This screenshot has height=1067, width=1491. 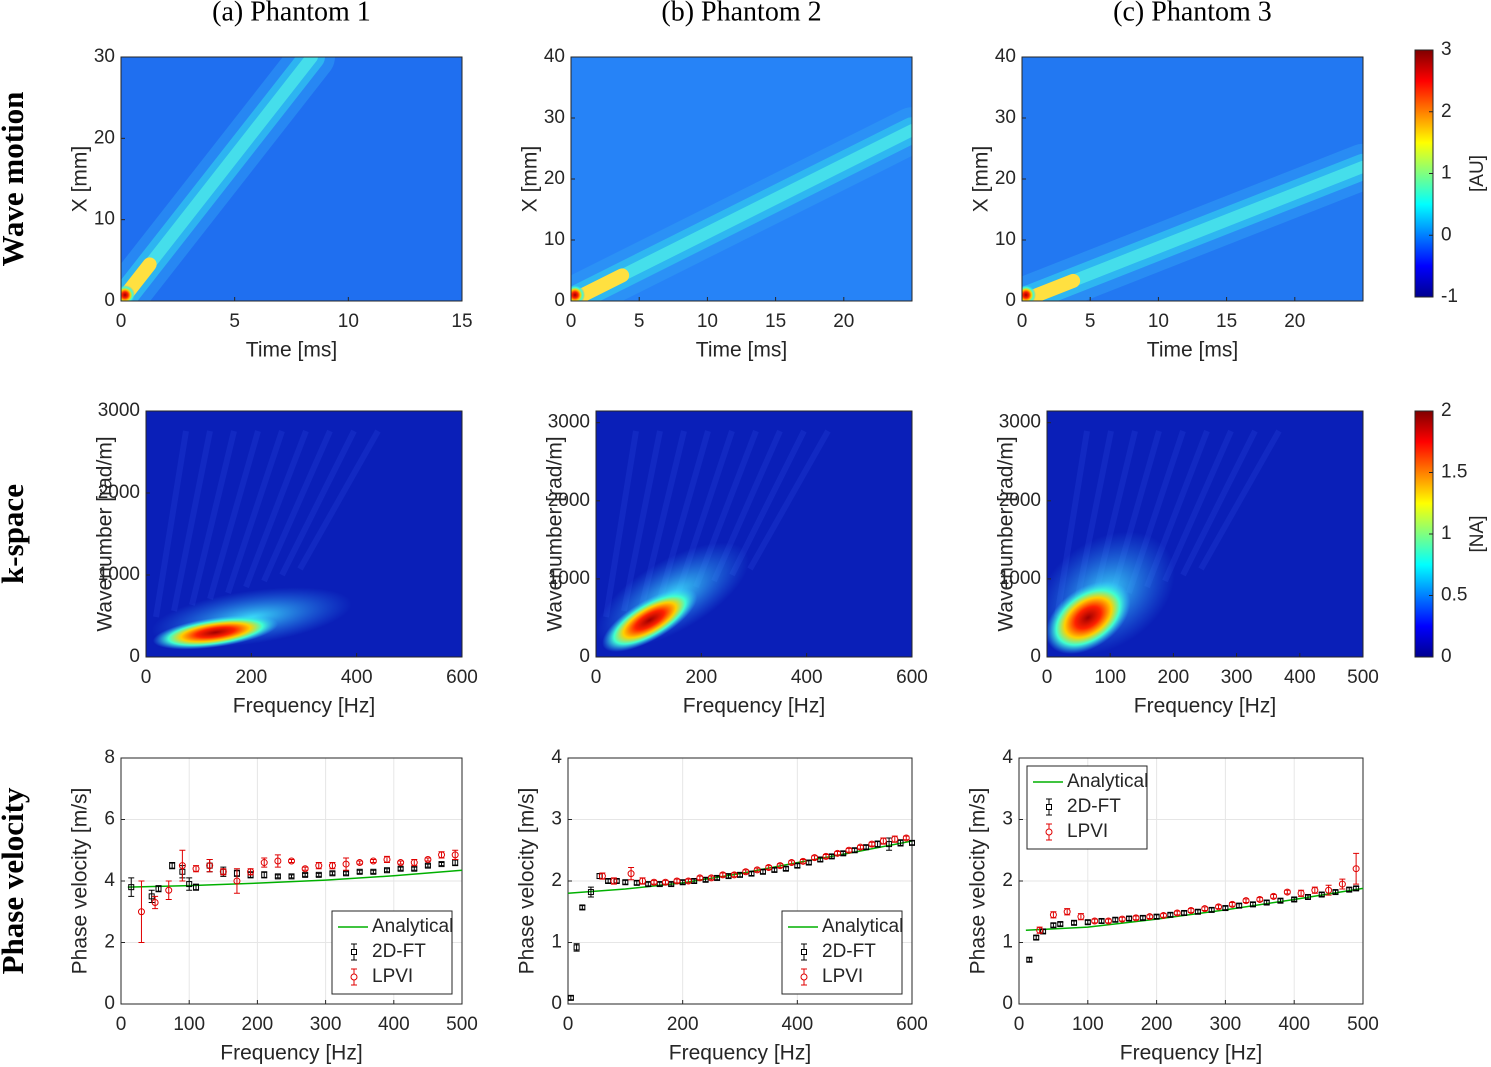 What do you see at coordinates (741, 350) in the screenshot?
I see `x-axis-label: Time [ms]` at bounding box center [741, 350].